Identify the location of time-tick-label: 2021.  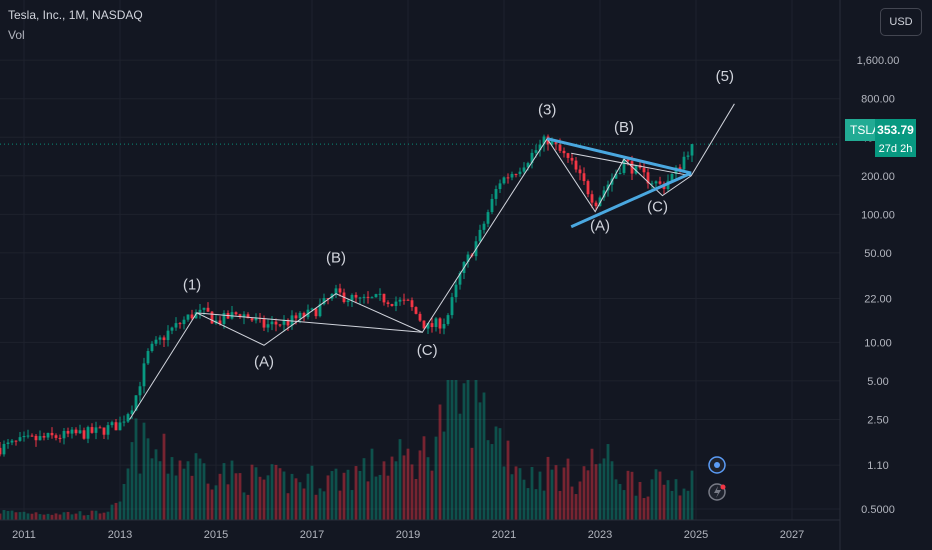
(504, 535).